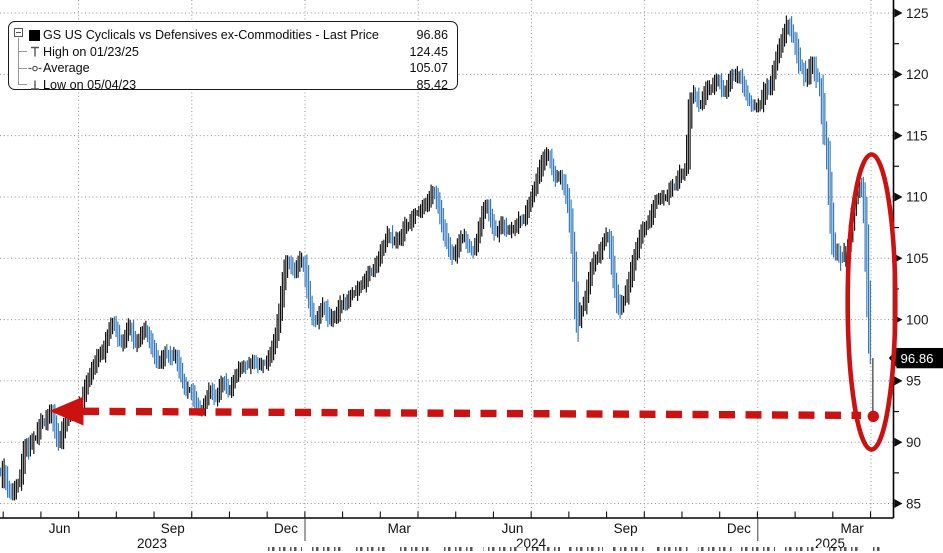 This screenshot has height=553, width=943. I want to click on price-tag-value: 96.86, so click(917, 358).